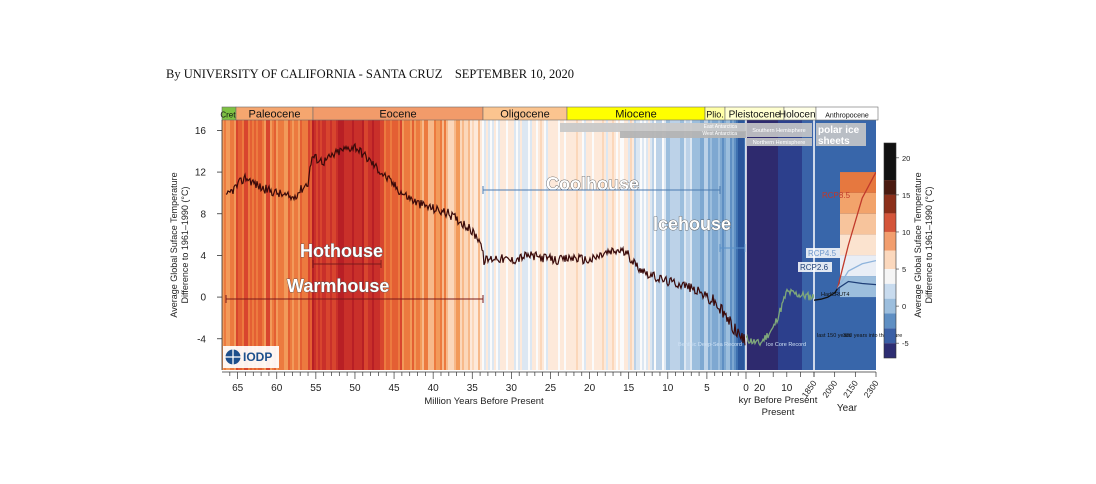  I want to click on x-axis-label-year: Year, so click(847, 408).